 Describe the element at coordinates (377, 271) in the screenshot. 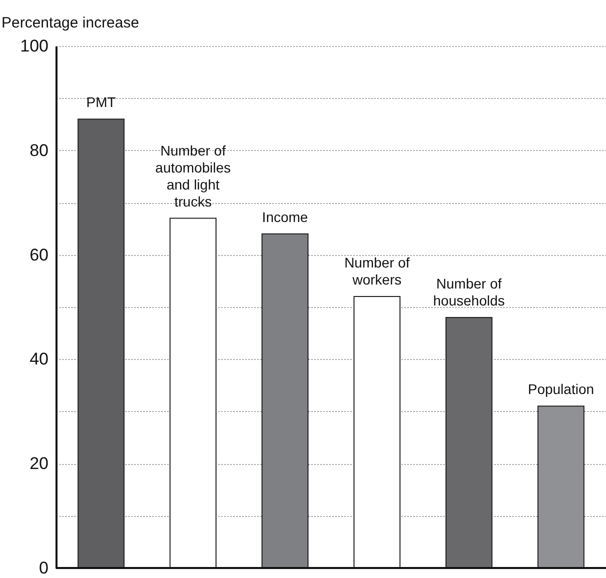

I see `x-tick-label: Number of workers` at that location.